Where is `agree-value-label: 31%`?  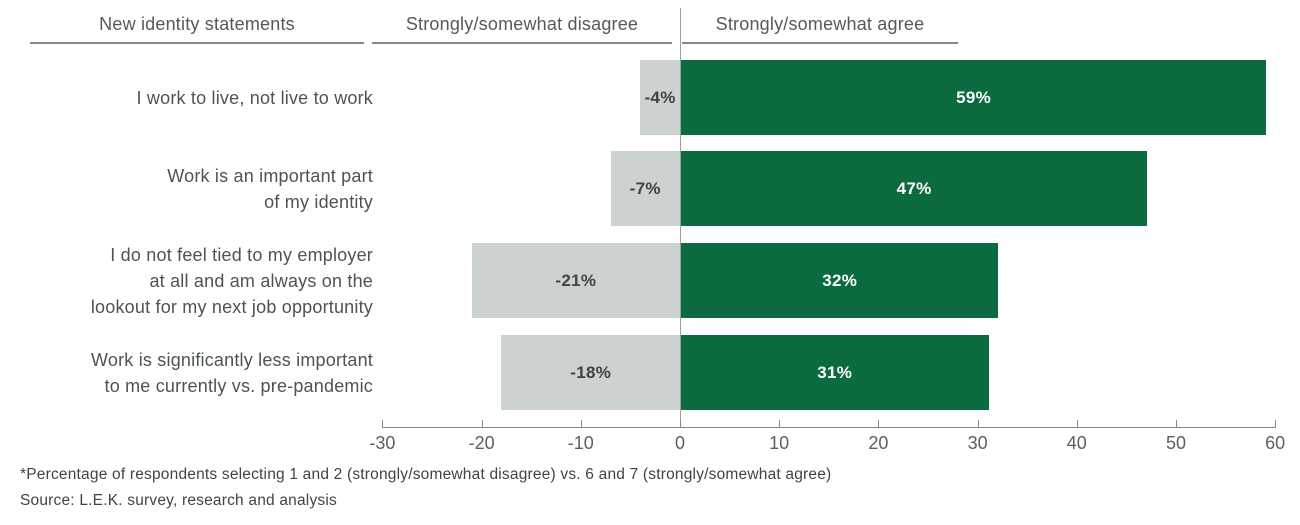 agree-value-label: 31% is located at coordinates (835, 372).